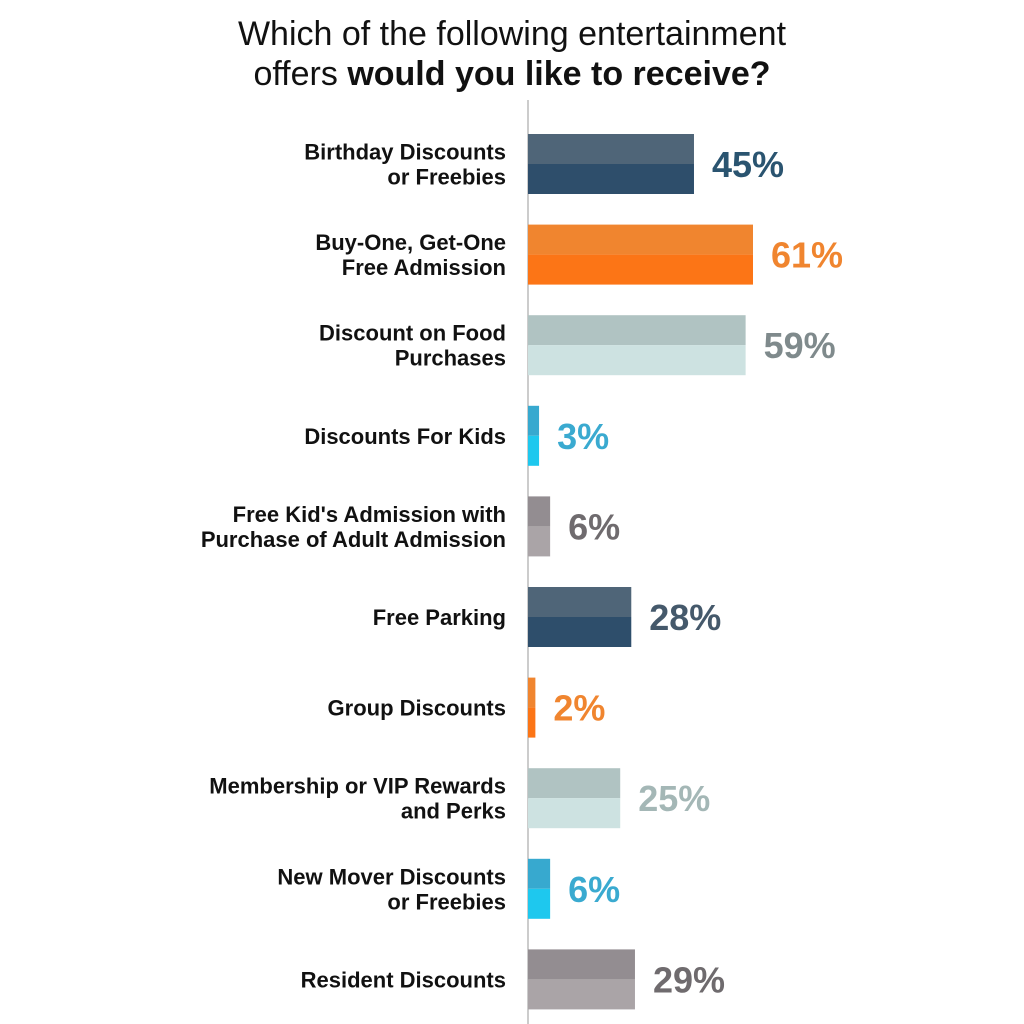 The height and width of the screenshot is (1024, 1024). What do you see at coordinates (583, 436) in the screenshot?
I see `value-label-4: 3%` at bounding box center [583, 436].